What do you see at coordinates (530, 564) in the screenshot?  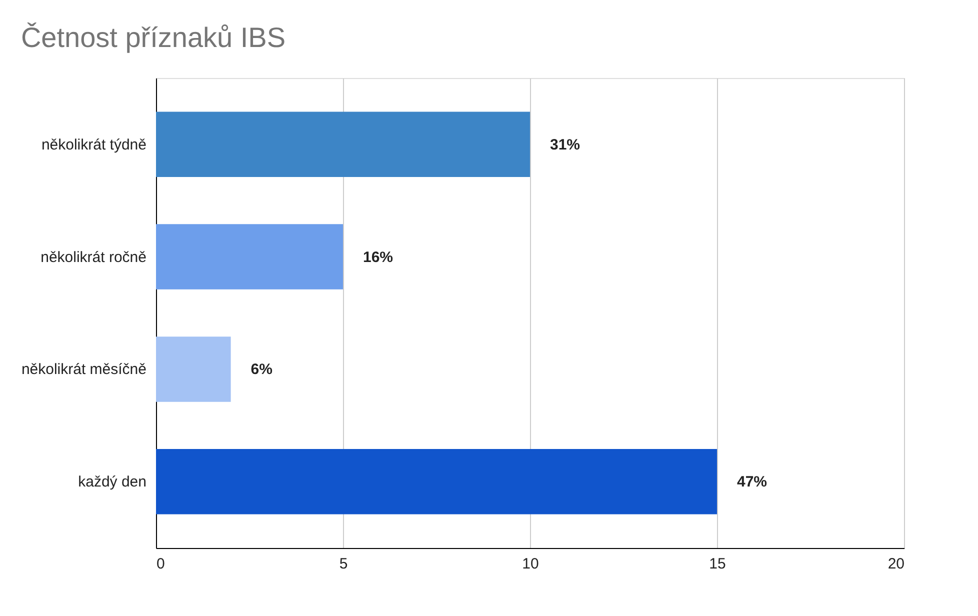 I see `x-tick-label: 10` at bounding box center [530, 564].